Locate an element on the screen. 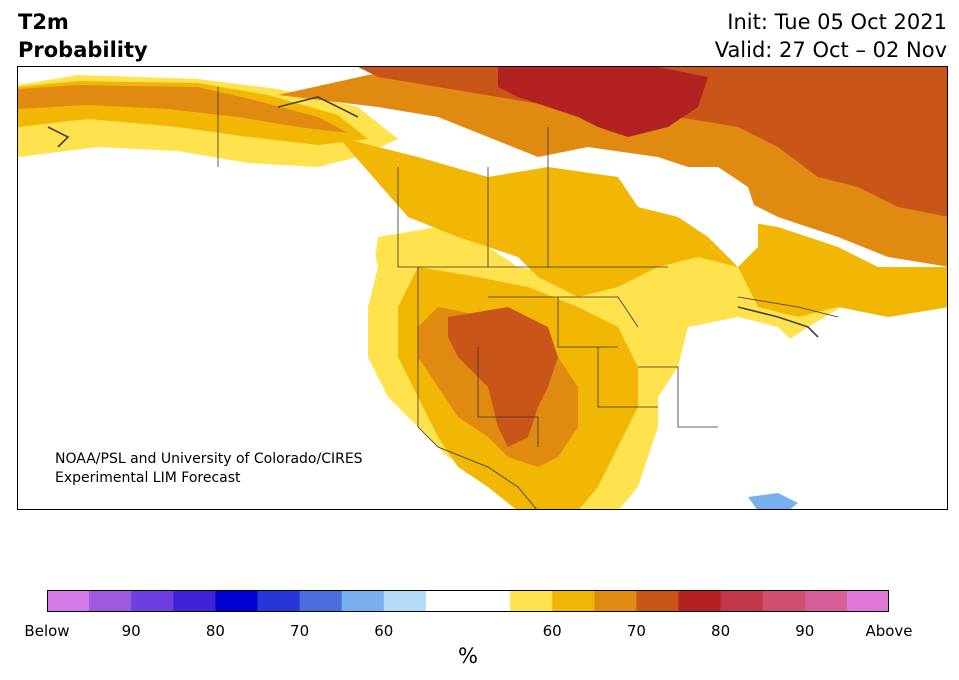  valid-period: Valid: 27 Oct – 02 Nov is located at coordinates (830, 50).